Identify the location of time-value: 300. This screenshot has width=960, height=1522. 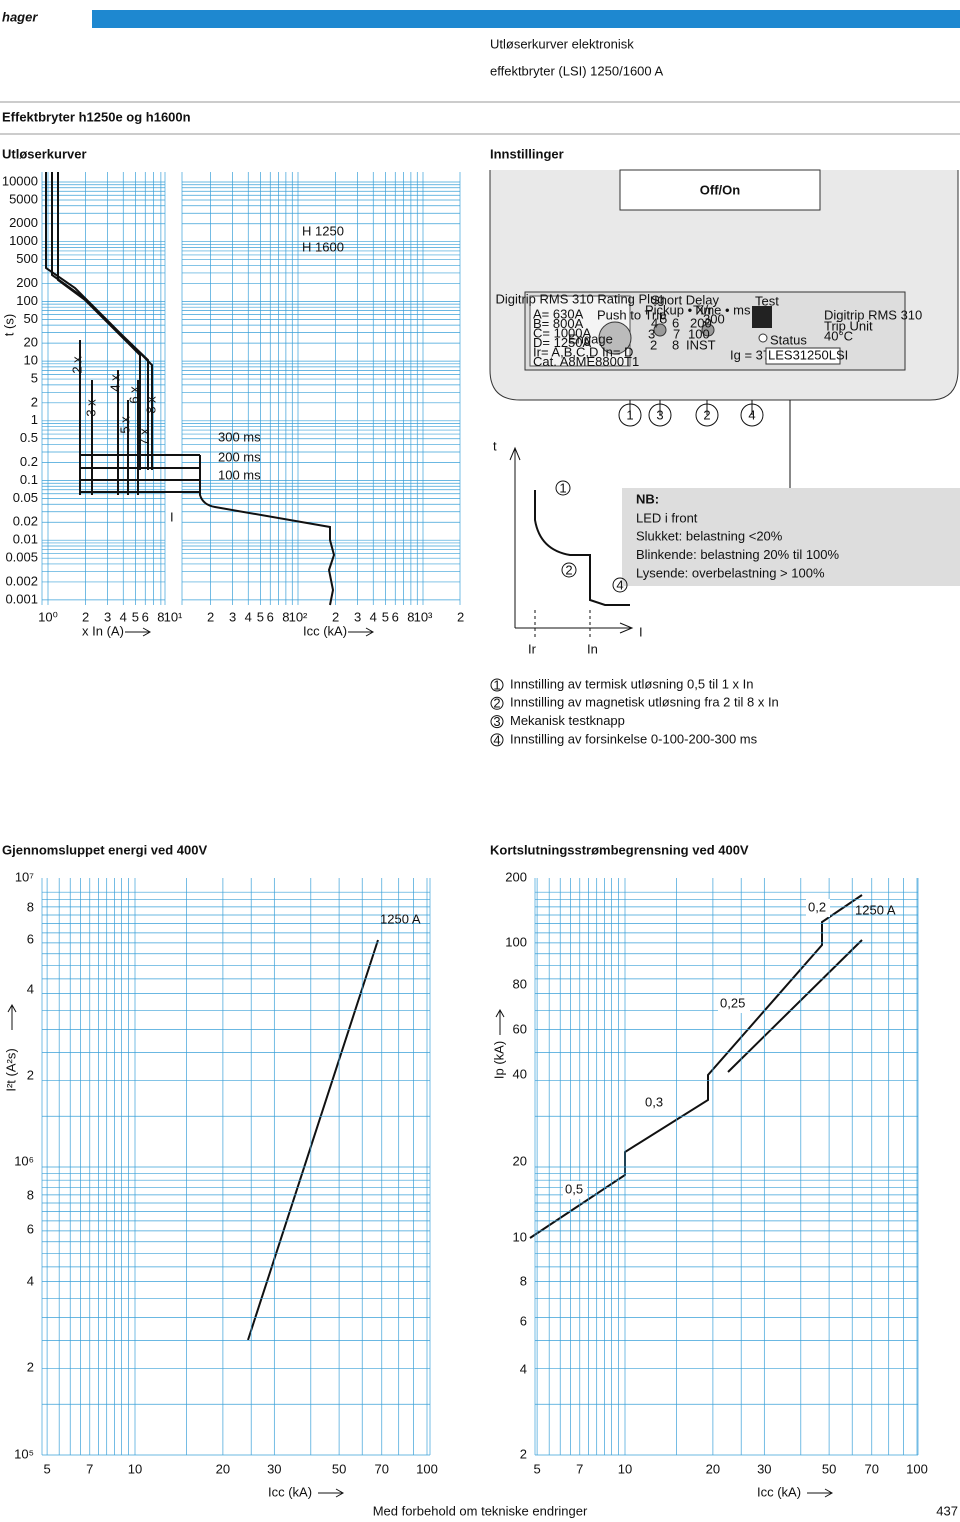
(714, 318).